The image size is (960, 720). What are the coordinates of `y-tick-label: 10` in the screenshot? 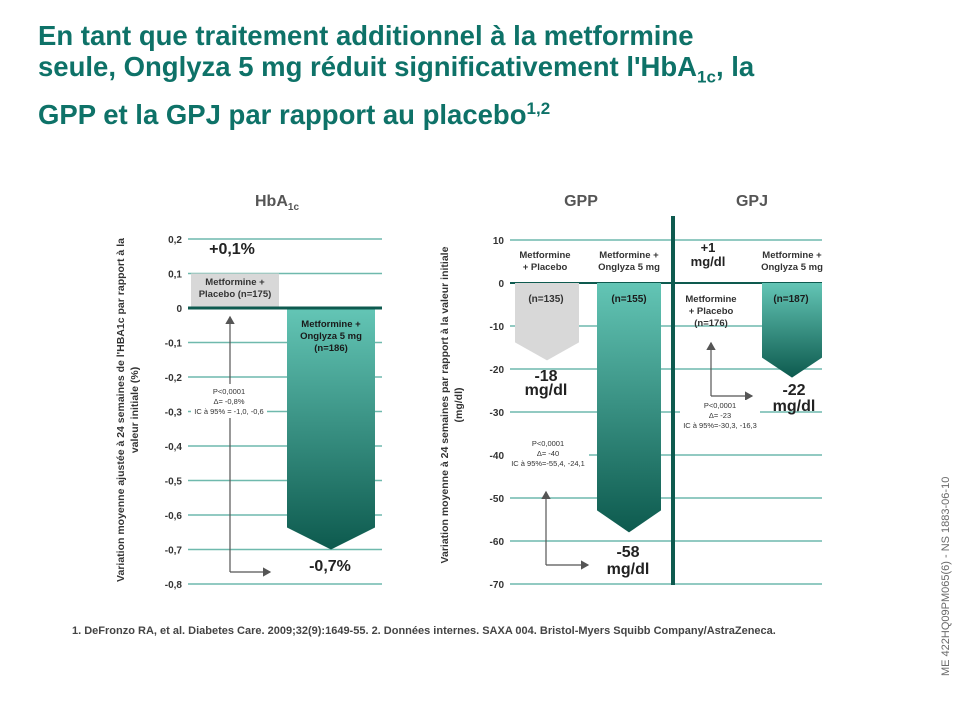 It's located at (499, 241).